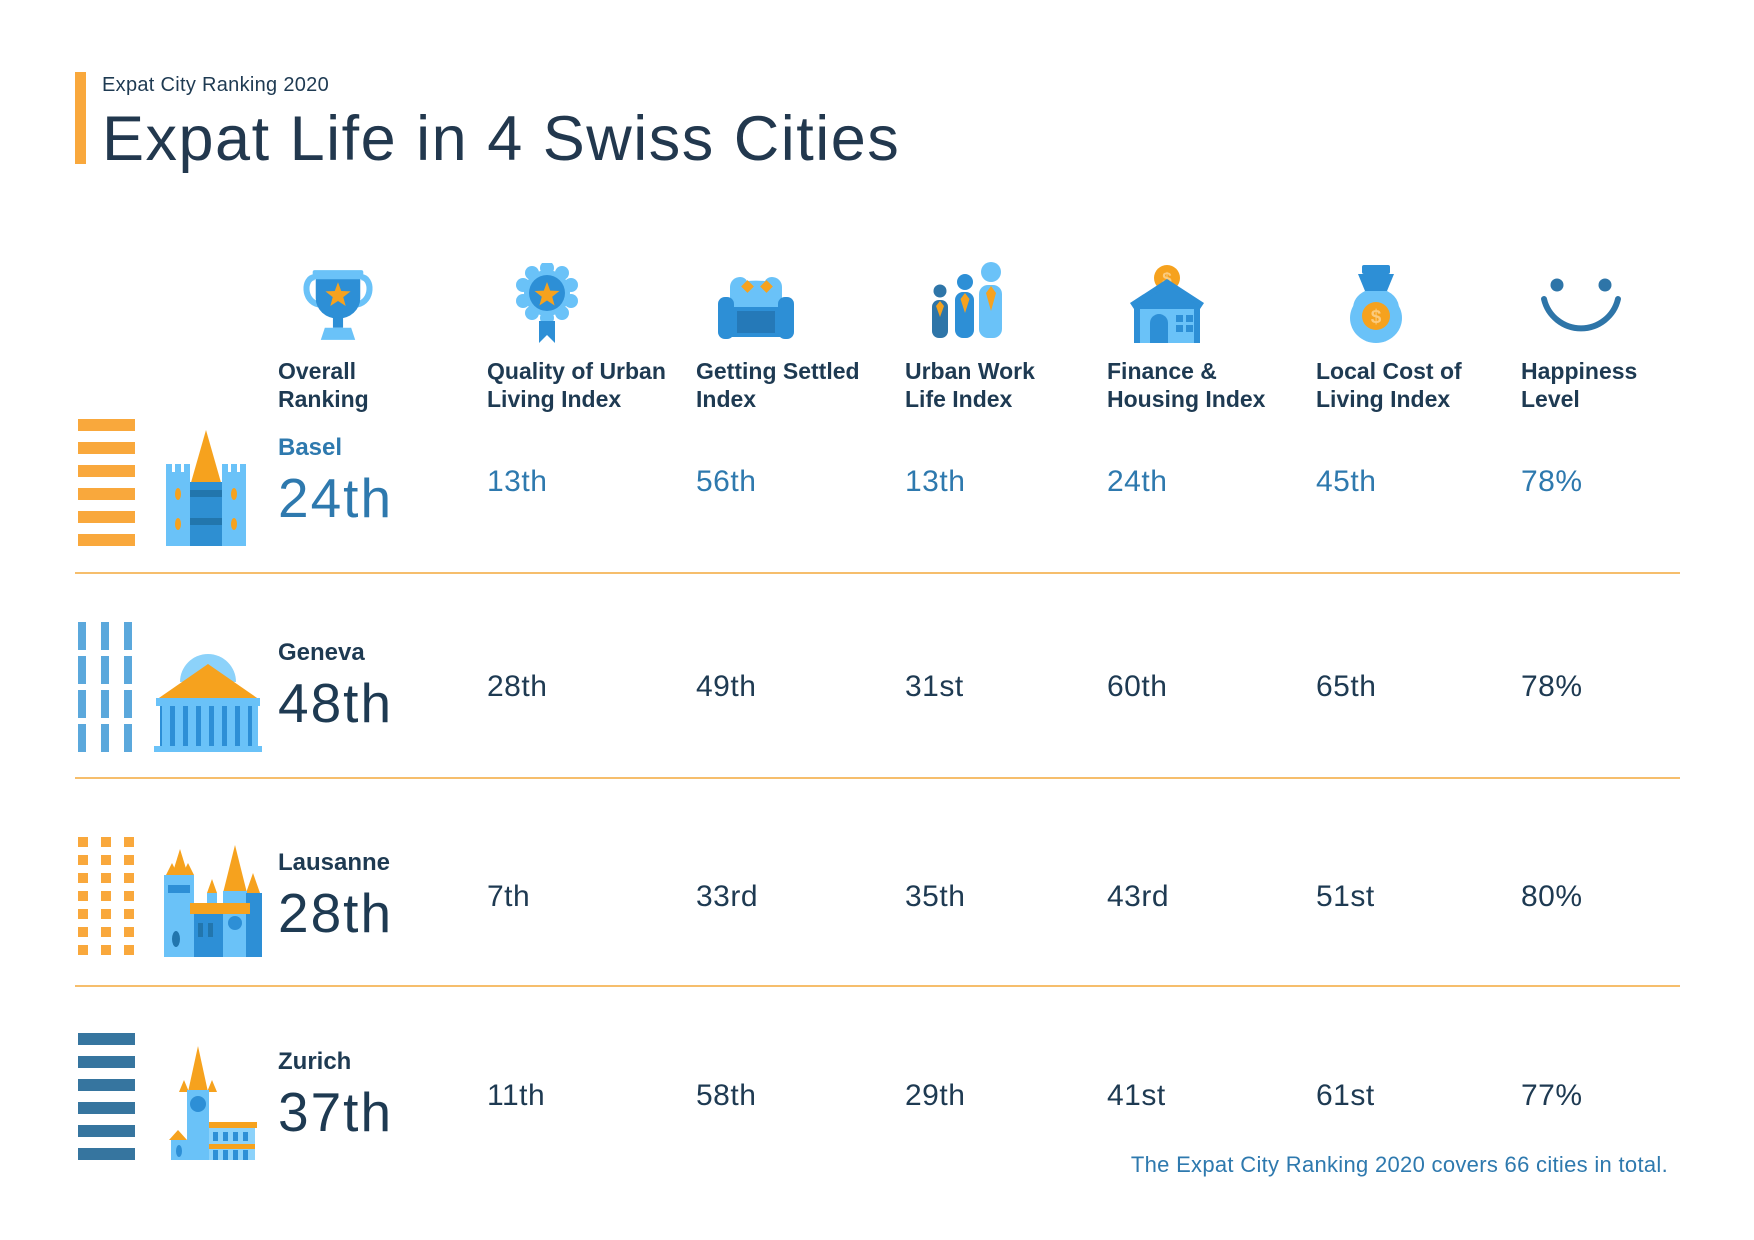  What do you see at coordinates (726, 481) in the screenshot?
I see `basel-getting-settled: 56th` at bounding box center [726, 481].